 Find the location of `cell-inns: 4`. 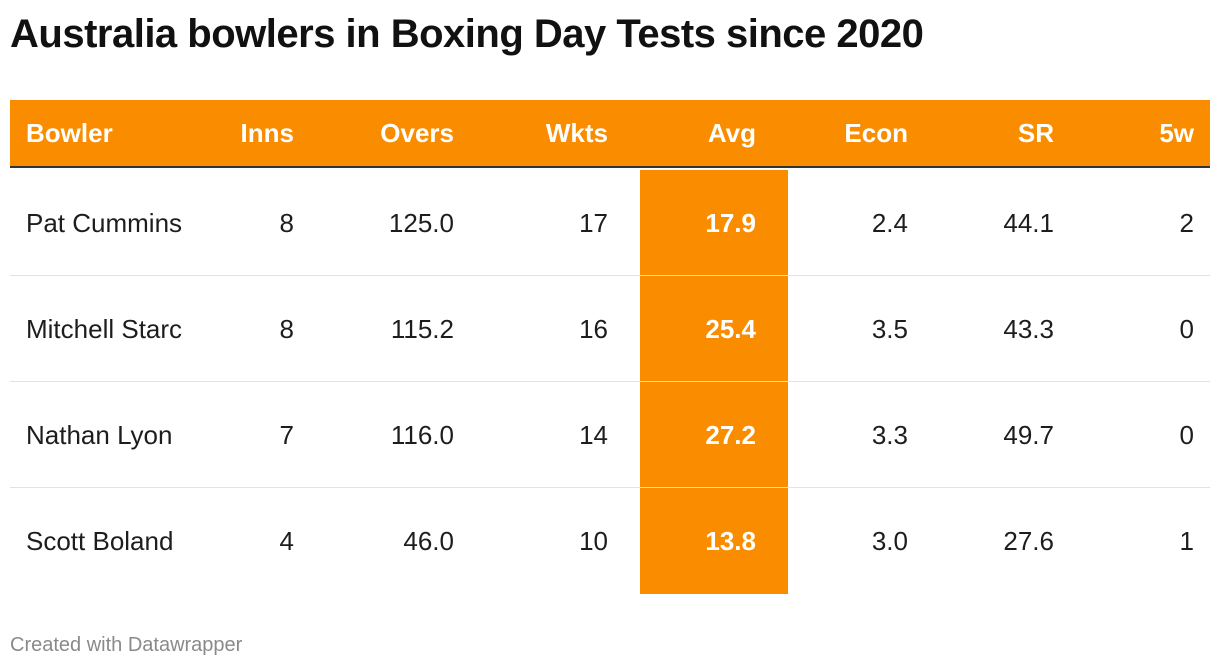

cell-inns: 4 is located at coordinates (286, 540).